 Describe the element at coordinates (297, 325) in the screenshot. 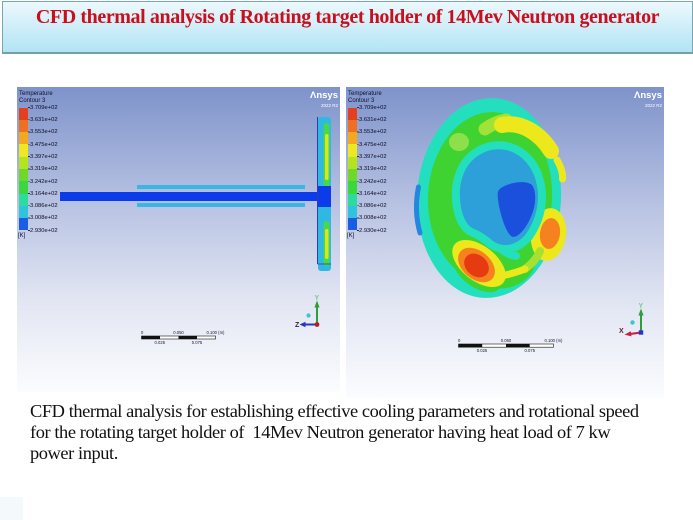

I see `svg-text: Z` at that location.